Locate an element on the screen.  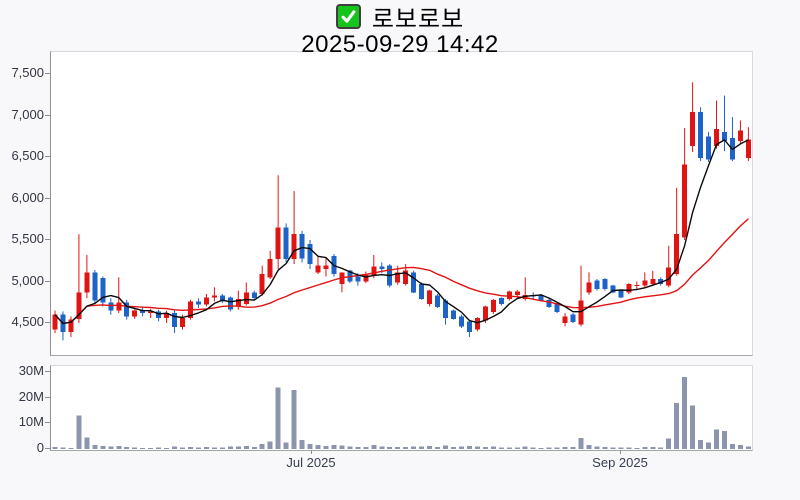
chart-header: 로보로보 2025-09-29 14:42 is located at coordinates (400, 31).